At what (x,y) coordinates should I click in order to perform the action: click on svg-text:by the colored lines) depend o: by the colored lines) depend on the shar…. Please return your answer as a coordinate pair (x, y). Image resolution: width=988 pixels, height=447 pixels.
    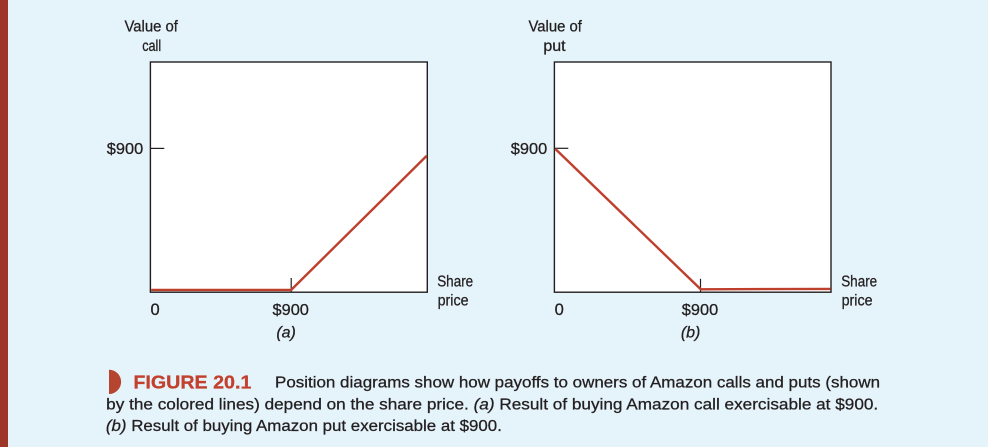
    Looking at the image, I should click on (492, 405).